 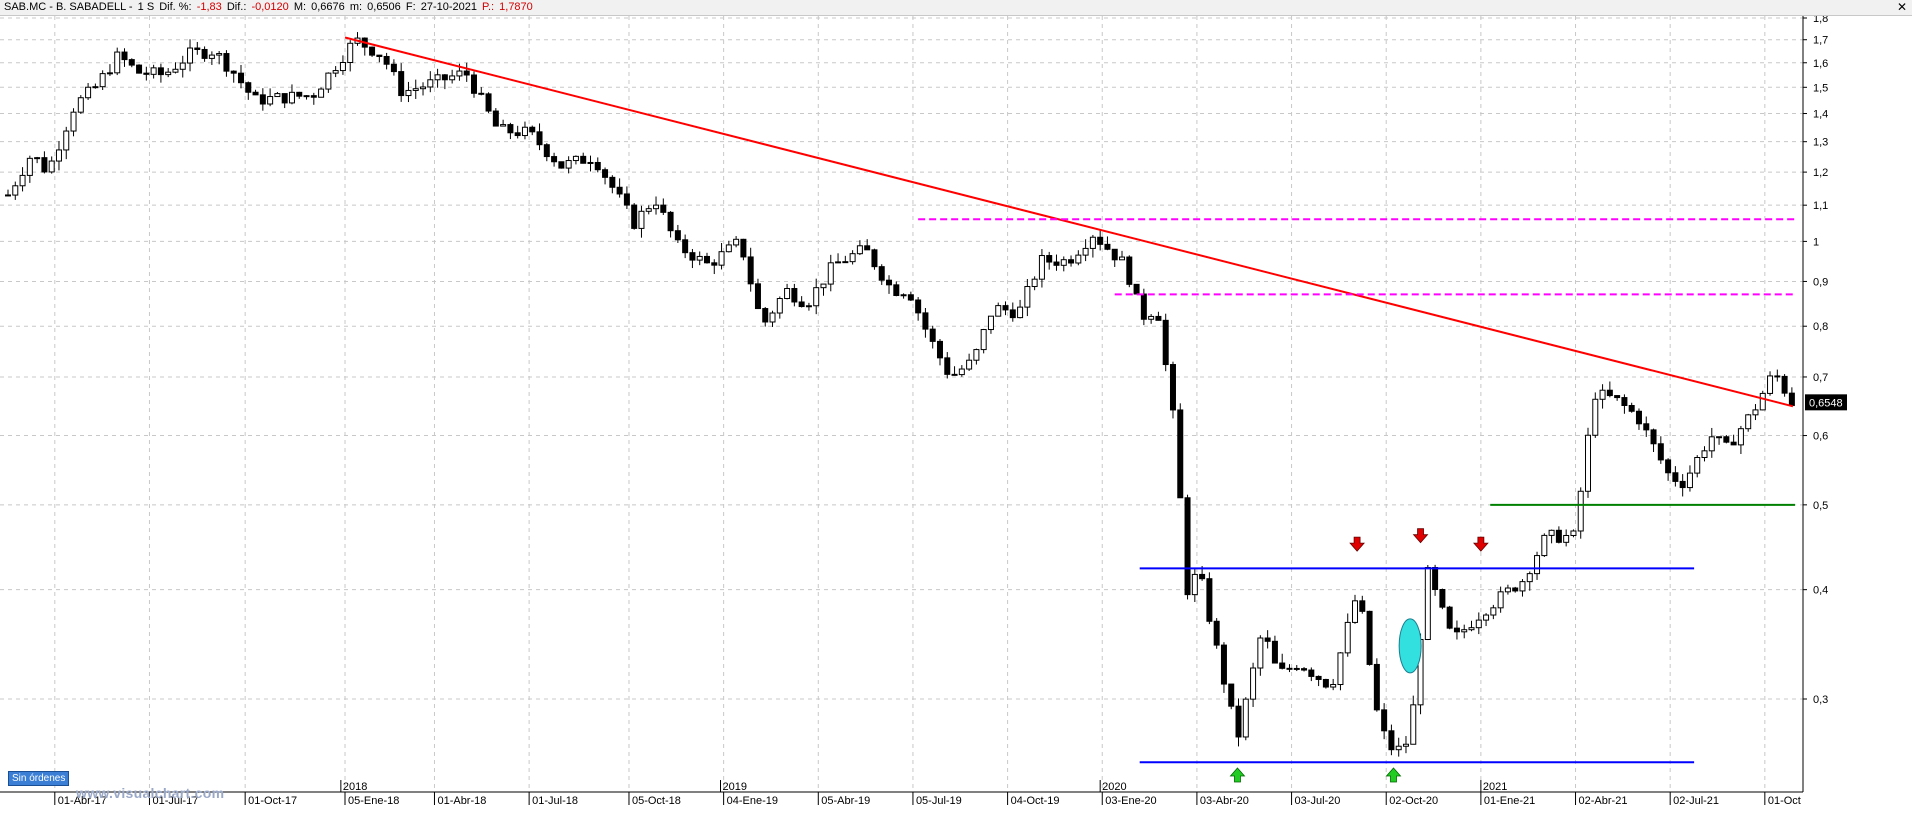 What do you see at coordinates (1820, 88) in the screenshot?
I see `y-tick-label: 1,5` at bounding box center [1820, 88].